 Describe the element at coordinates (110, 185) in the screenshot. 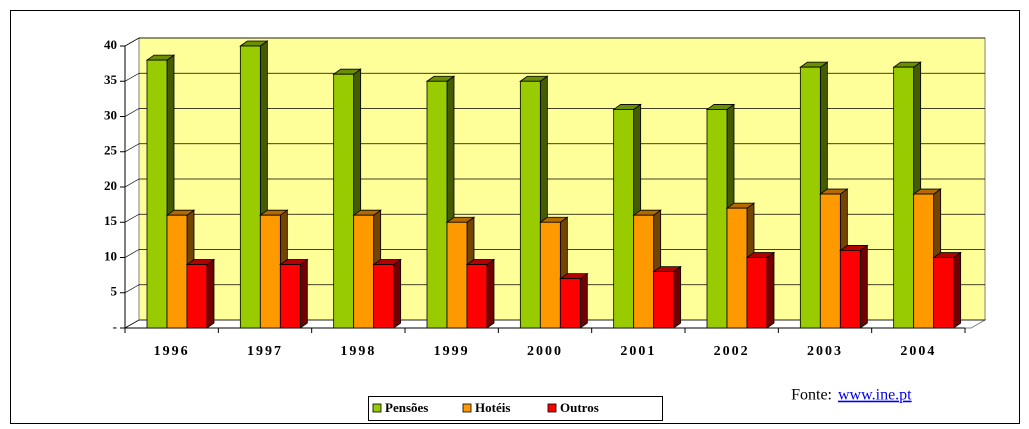

I see `y-tick-label: 20` at that location.